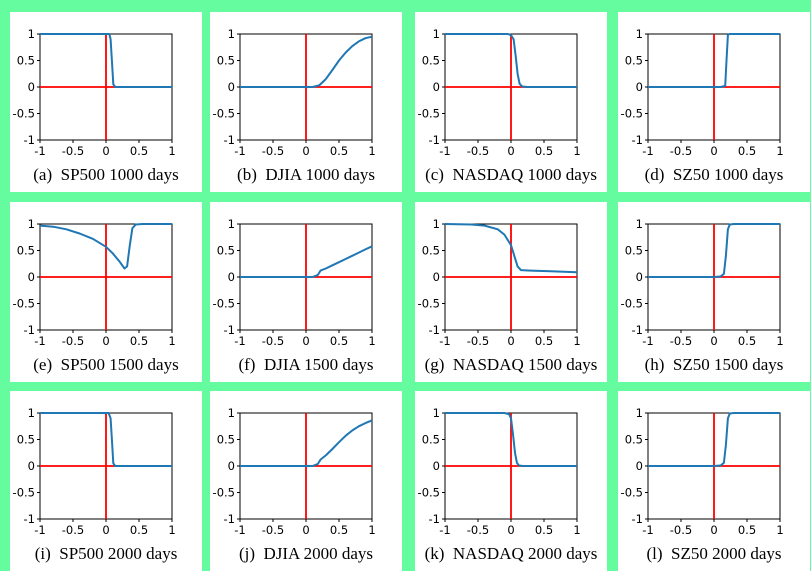  What do you see at coordinates (524, 174) in the screenshot?
I see `subplot-title: NASDAQ 1000 days` at bounding box center [524, 174].